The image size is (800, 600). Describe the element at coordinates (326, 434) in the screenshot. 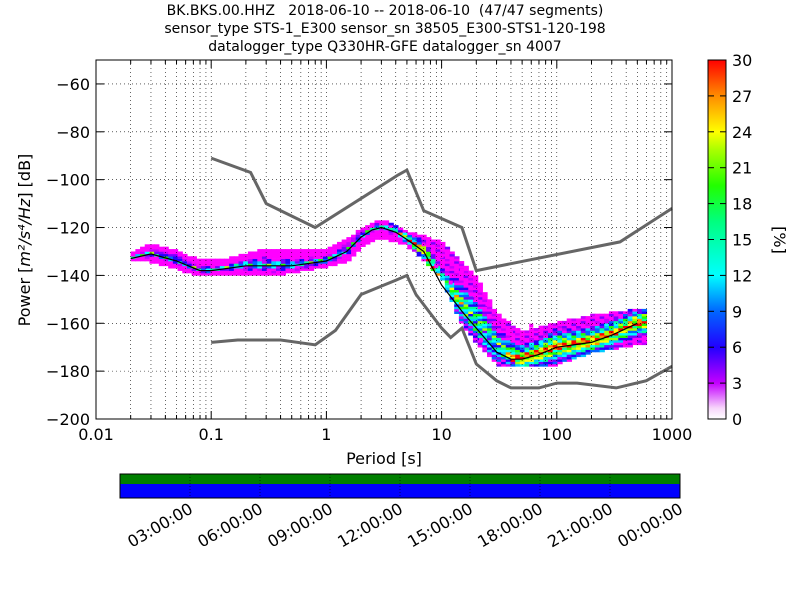

I see `x-tick-label: 1` at that location.